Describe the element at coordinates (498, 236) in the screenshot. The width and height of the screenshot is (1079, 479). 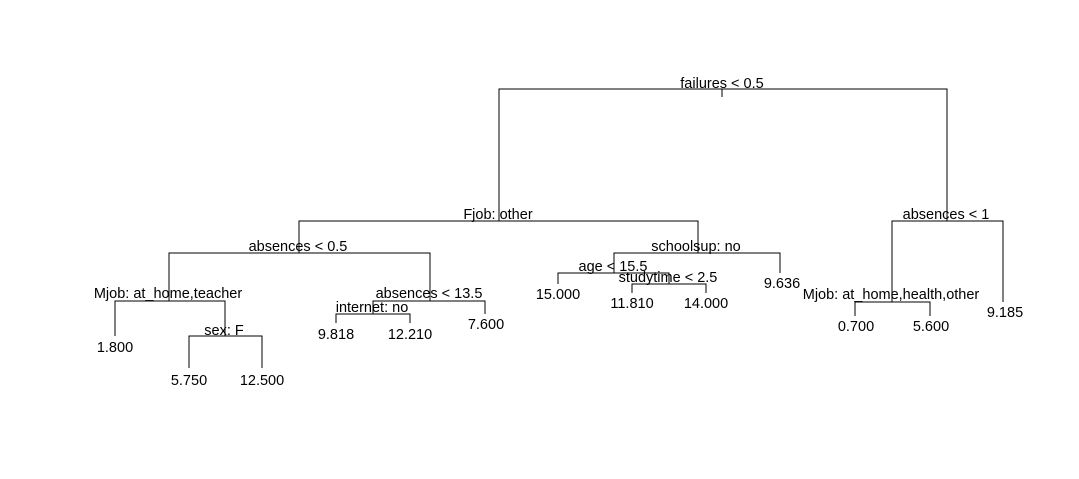
I see `fjob-branch` at that location.